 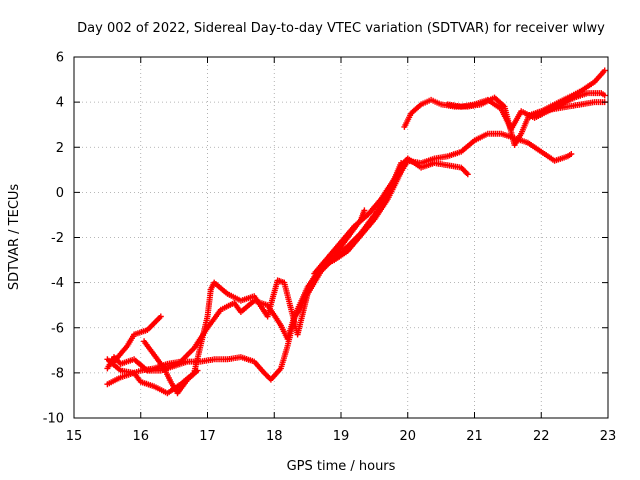 I want to click on x-tick-label: 23, so click(x=608, y=436).